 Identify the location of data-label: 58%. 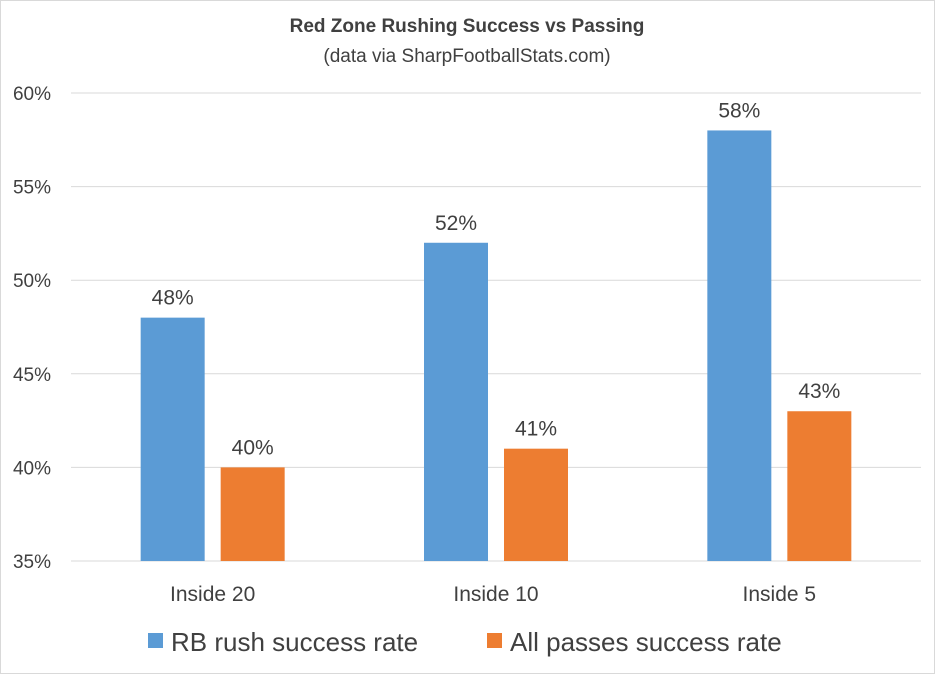
(739, 110).